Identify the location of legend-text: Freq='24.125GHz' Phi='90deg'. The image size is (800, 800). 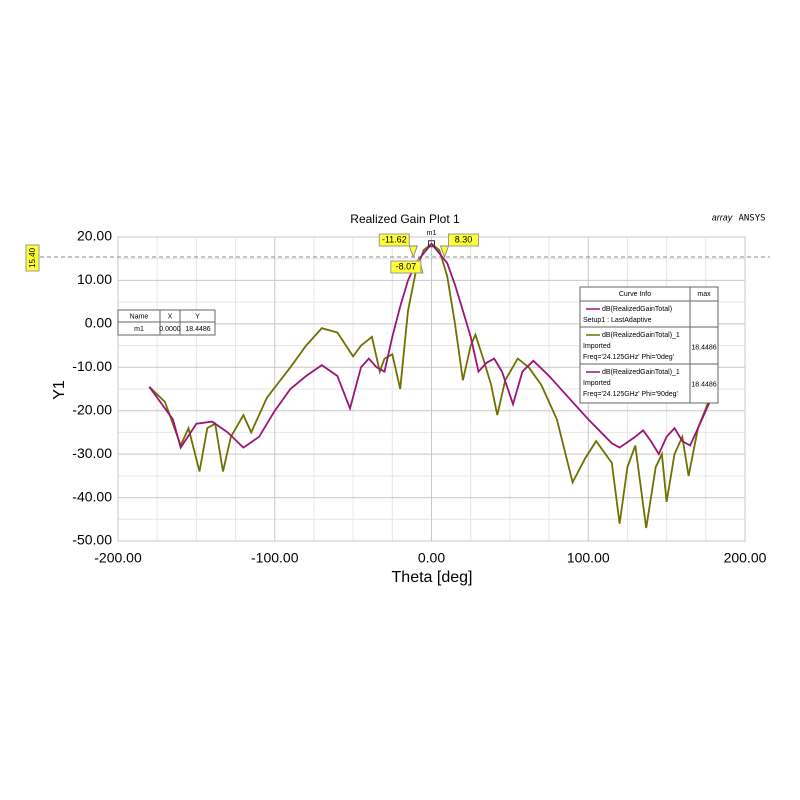
(630, 394).